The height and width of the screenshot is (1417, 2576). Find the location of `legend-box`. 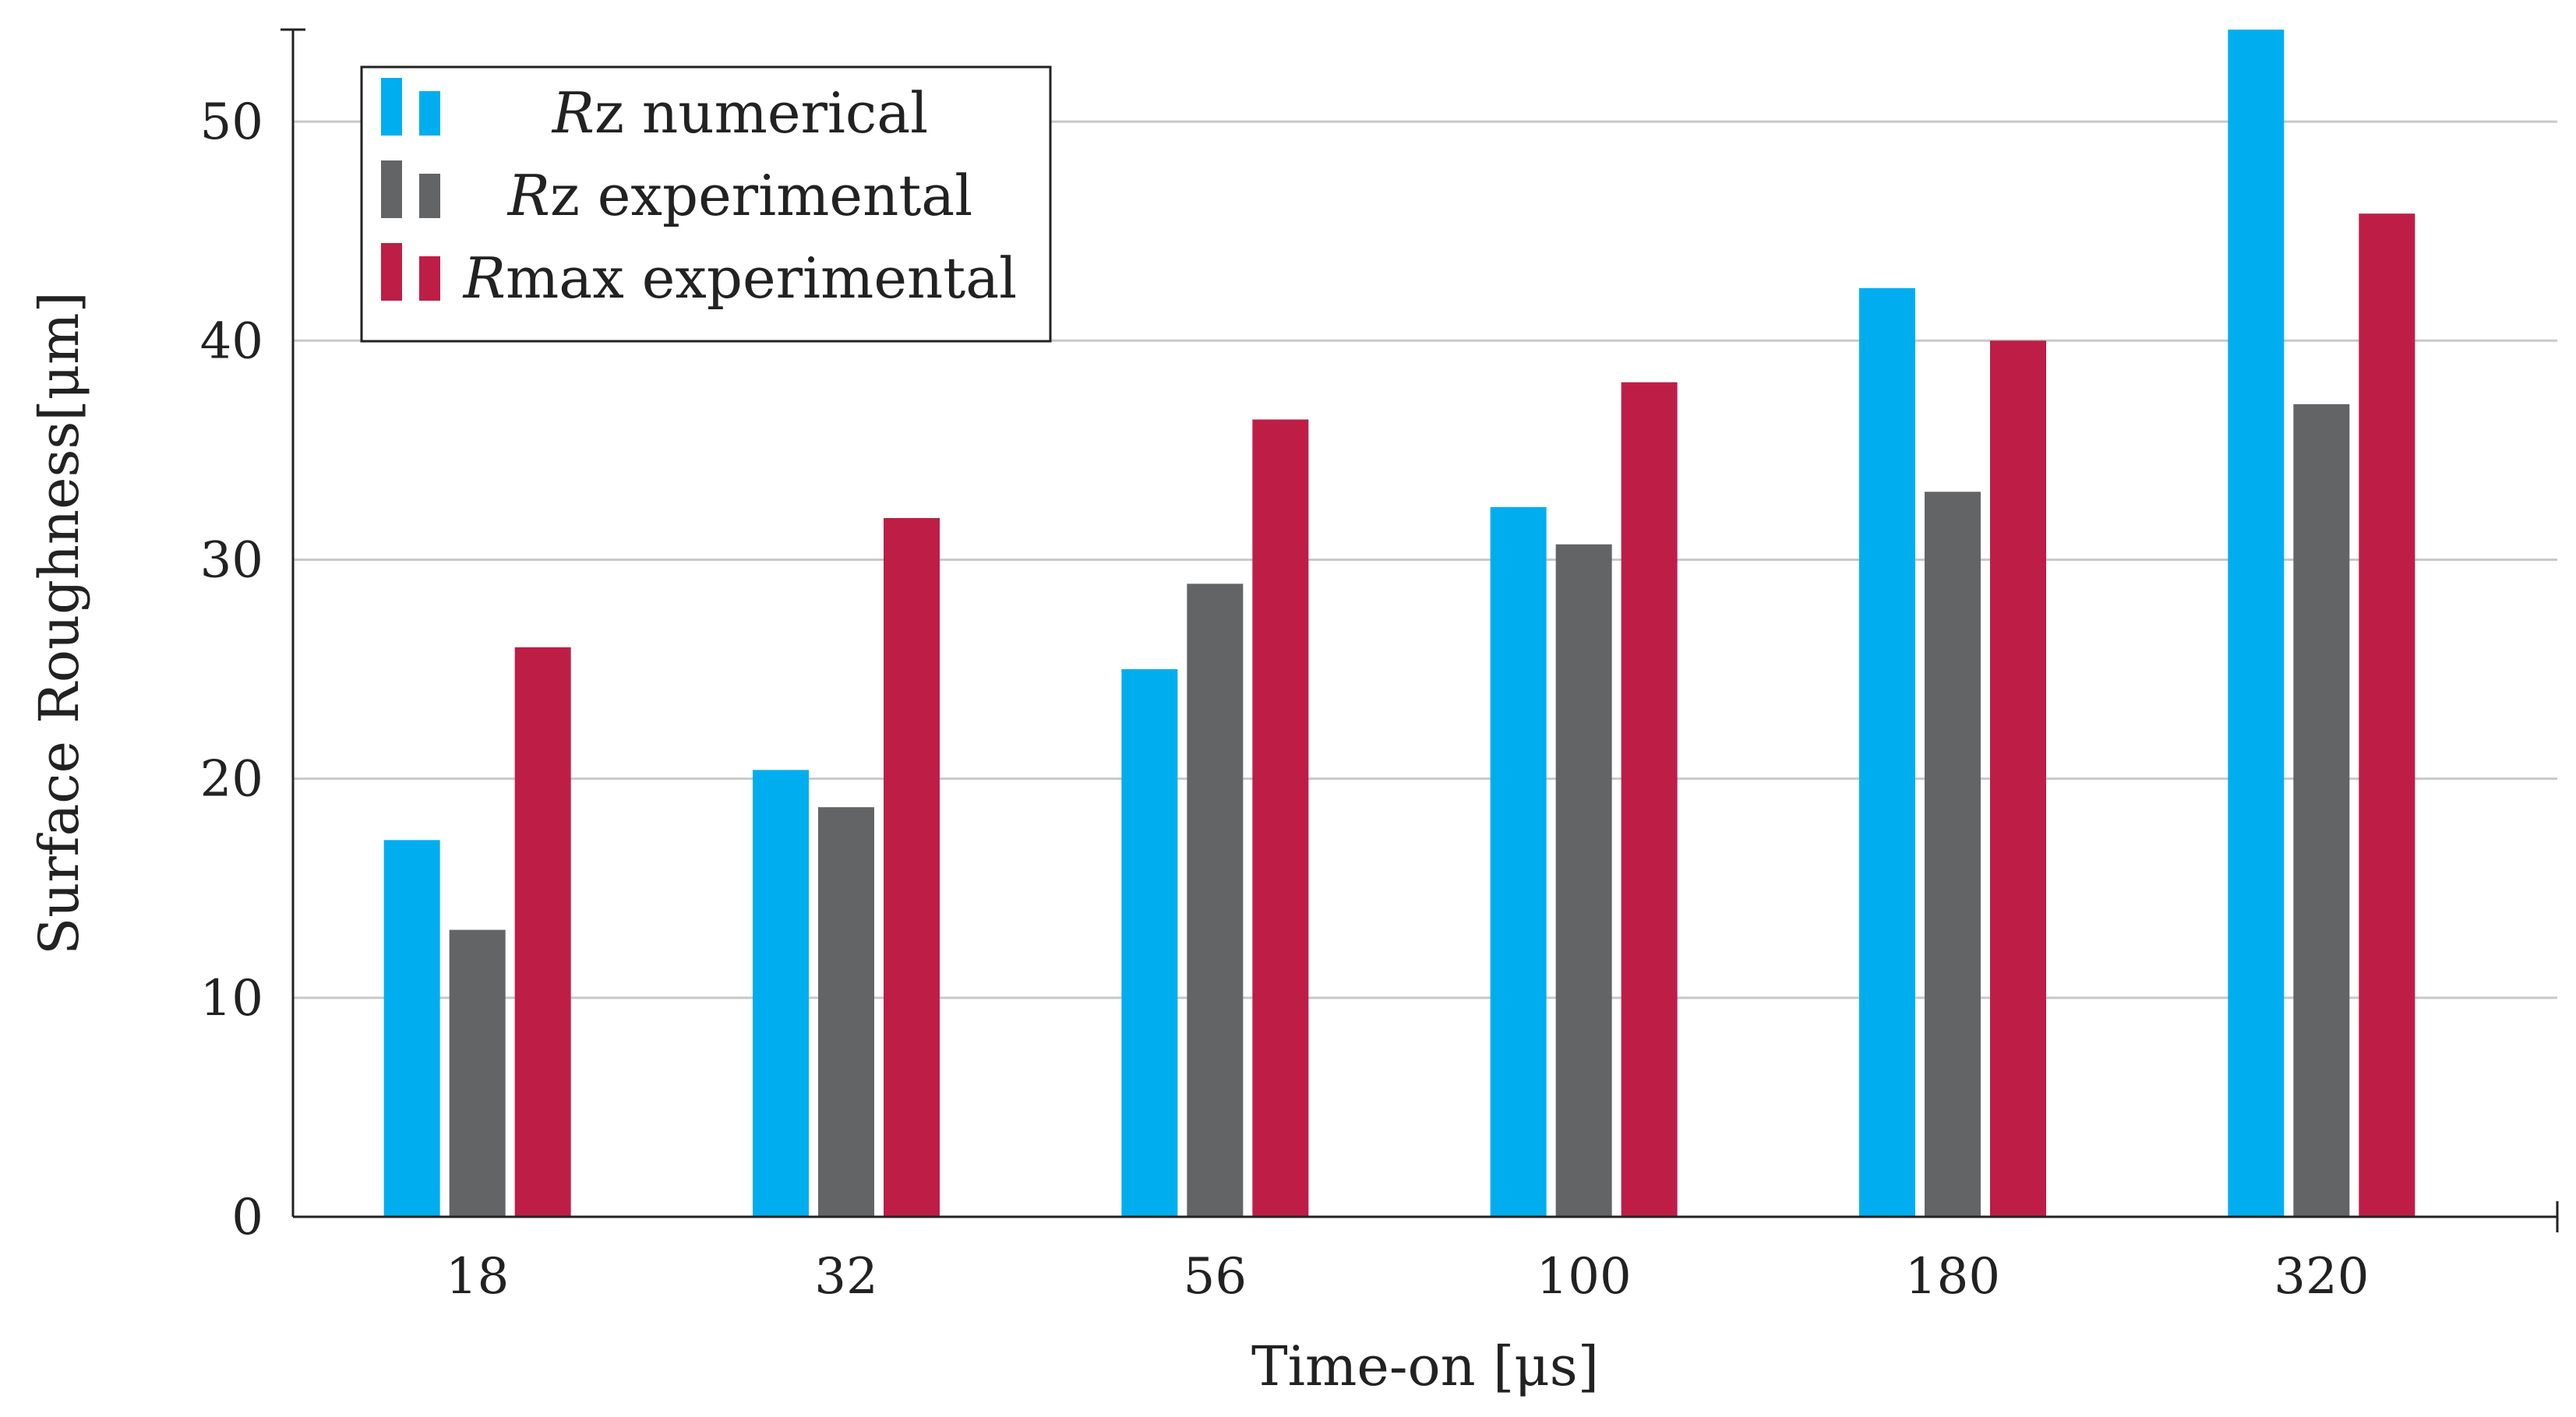

legend-box is located at coordinates (706, 204).